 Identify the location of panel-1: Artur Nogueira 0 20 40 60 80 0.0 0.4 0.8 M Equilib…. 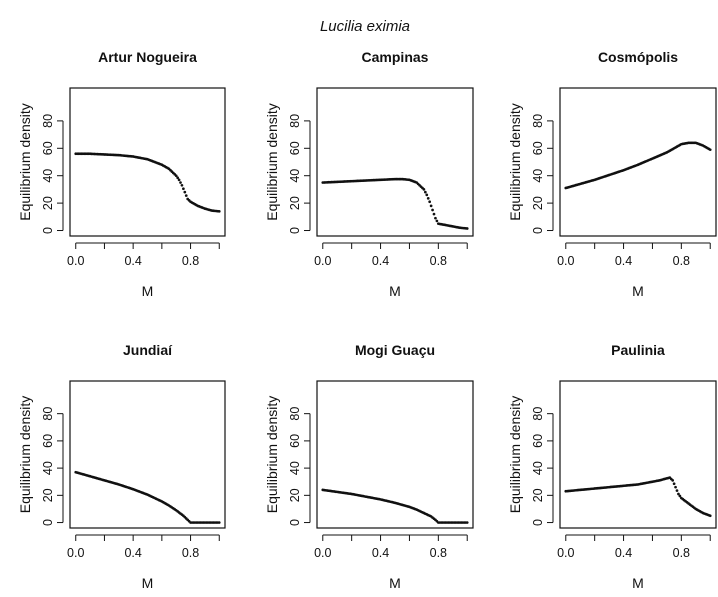
(121, 174).